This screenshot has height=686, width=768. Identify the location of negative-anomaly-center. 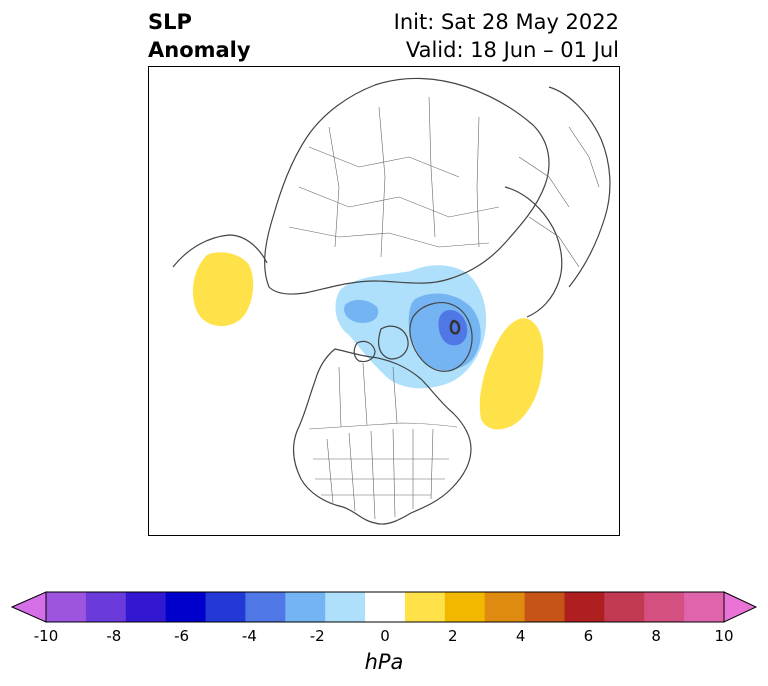
(455, 327).